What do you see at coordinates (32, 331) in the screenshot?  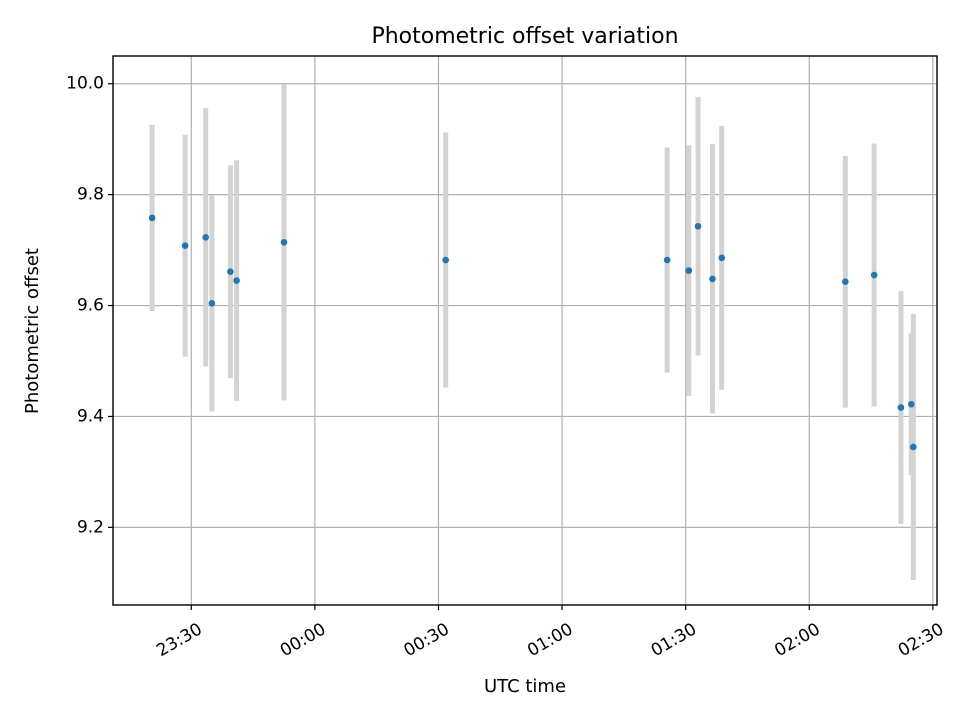 I see `y-axis-label: Photometric offset` at bounding box center [32, 331].